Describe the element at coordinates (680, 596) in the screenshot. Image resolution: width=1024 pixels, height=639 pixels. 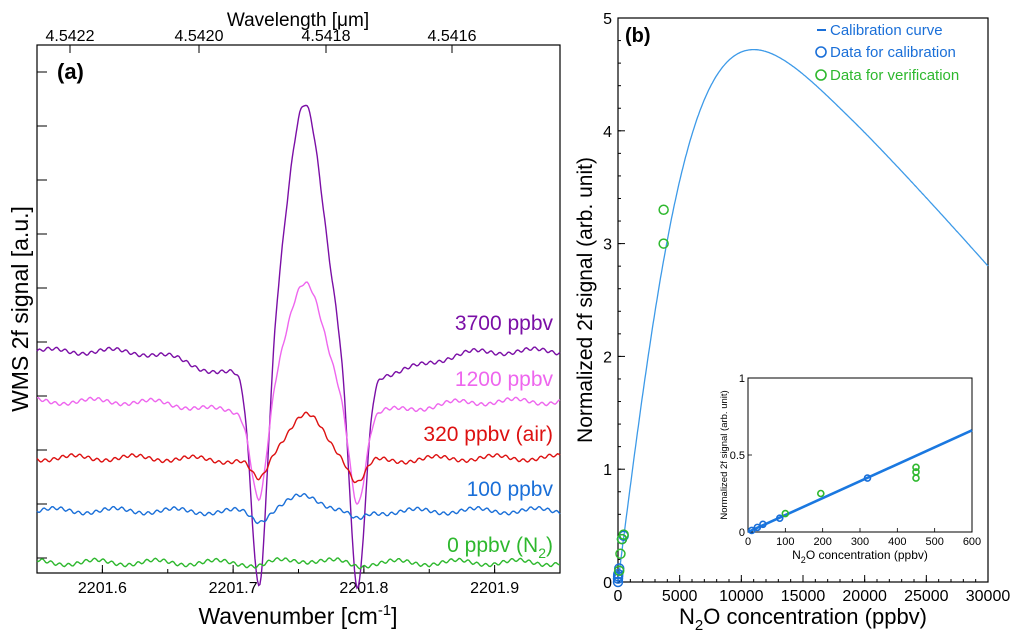
I see `panel-b-x-tick-label: 5000` at that location.